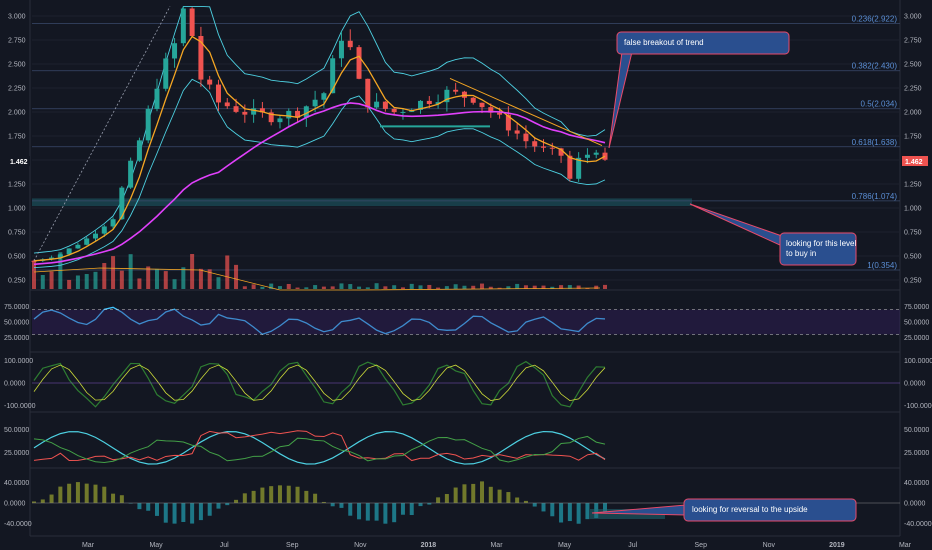 This screenshot has height=550, width=932. I want to click on momentum-tick-left-0: 40.0000, so click(16, 483).